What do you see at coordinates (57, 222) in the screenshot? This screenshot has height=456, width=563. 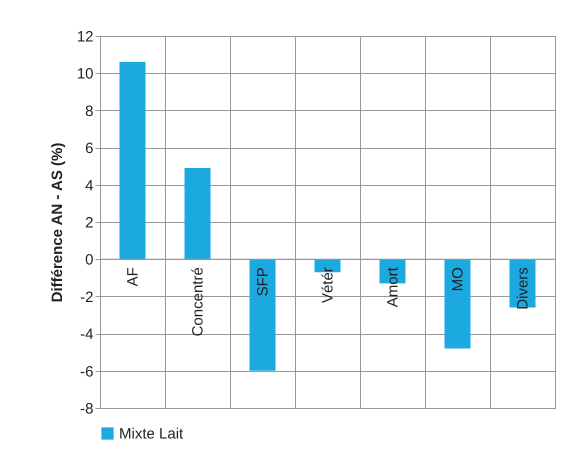 I see `y-axis-title: Différence AN - AS (%)` at bounding box center [57, 222].